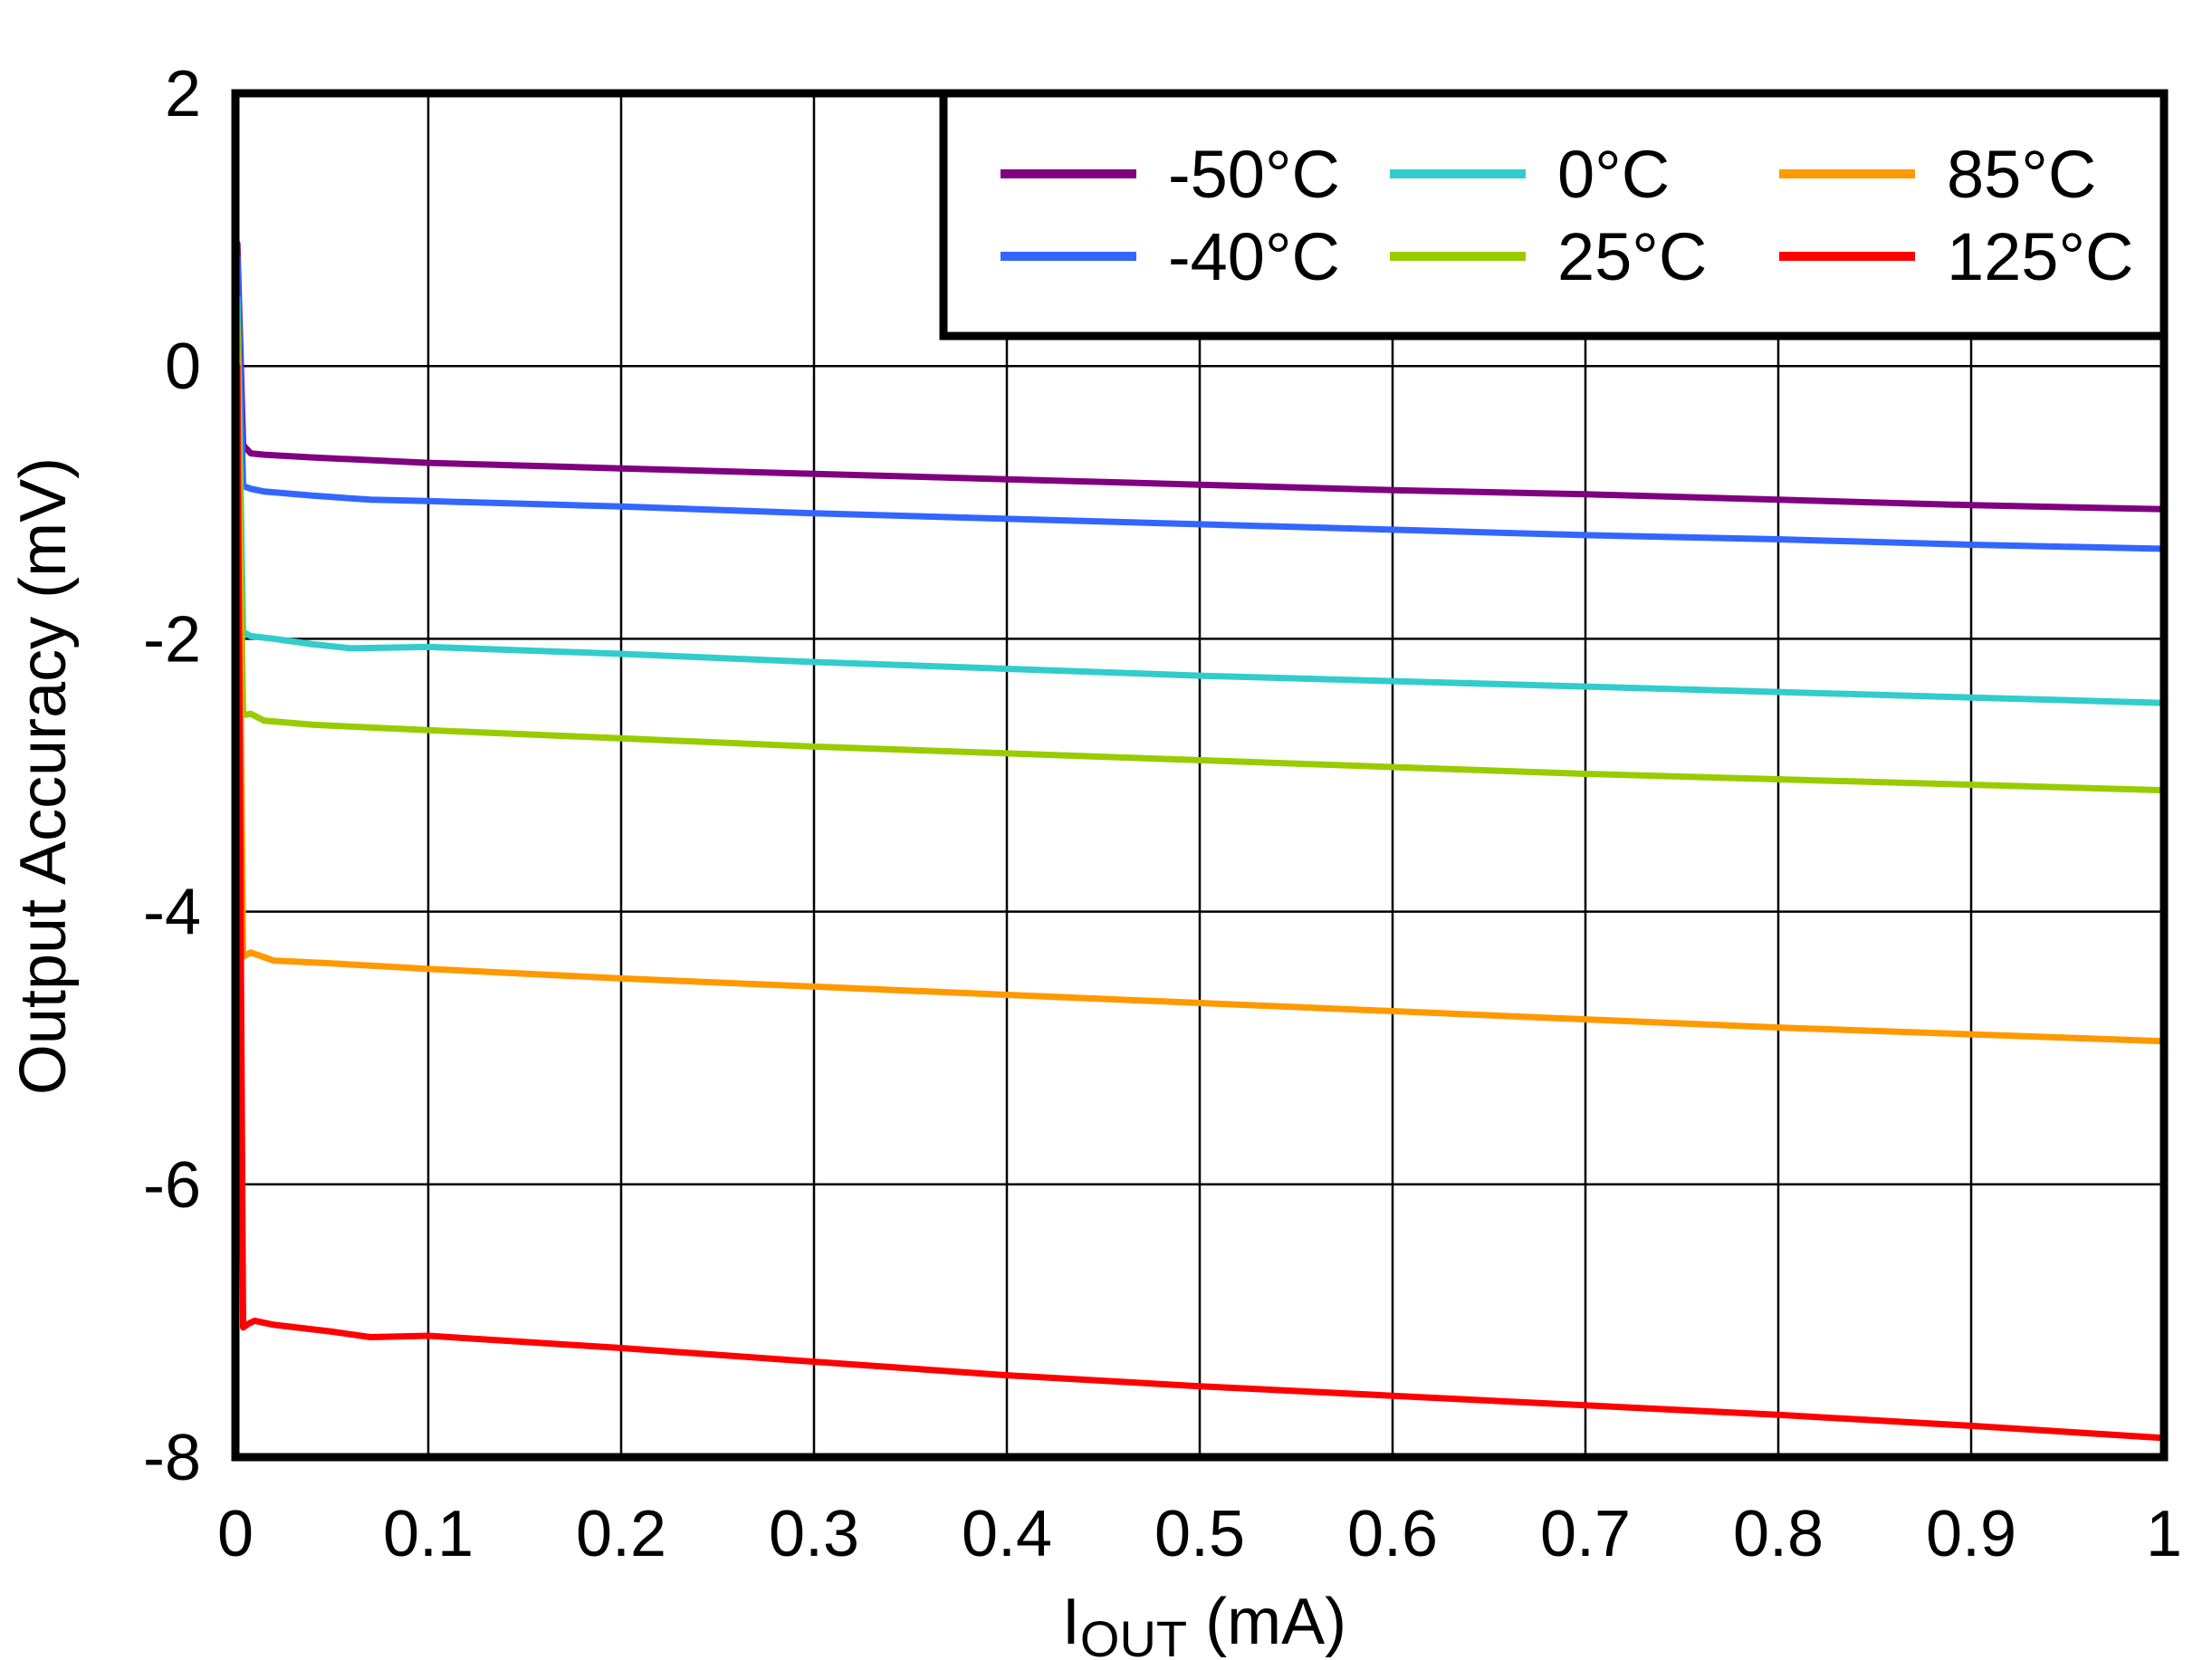 The height and width of the screenshot is (1660, 2212). Describe the element at coordinates (1266, 1622) in the screenshot. I see `x-axis-title-unit: (mA)` at that location.